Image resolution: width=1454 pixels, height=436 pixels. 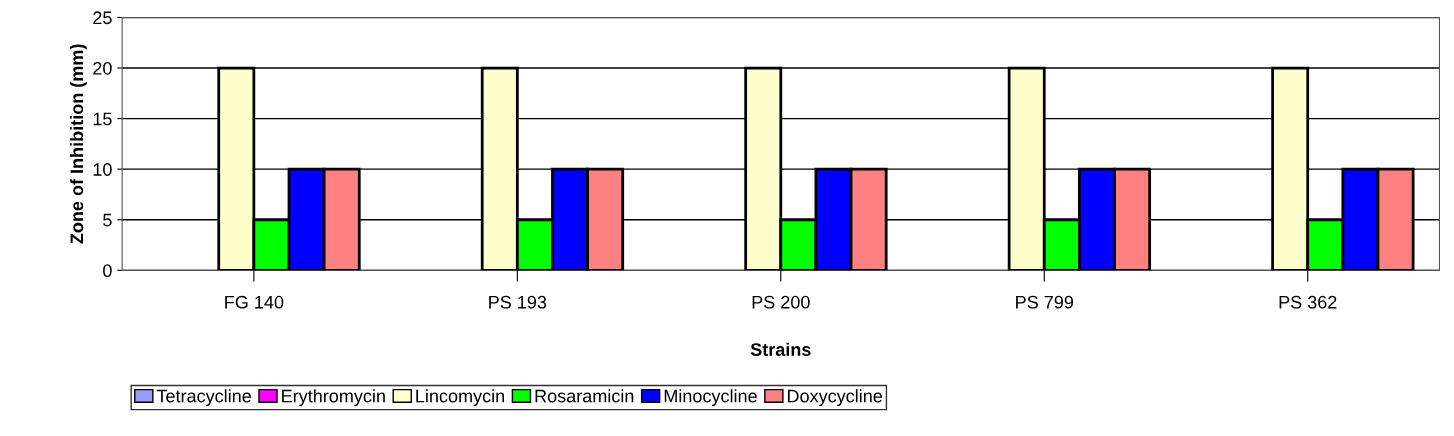 What do you see at coordinates (781, 302) in the screenshot?
I see `x-tick-label: PS 200` at bounding box center [781, 302].